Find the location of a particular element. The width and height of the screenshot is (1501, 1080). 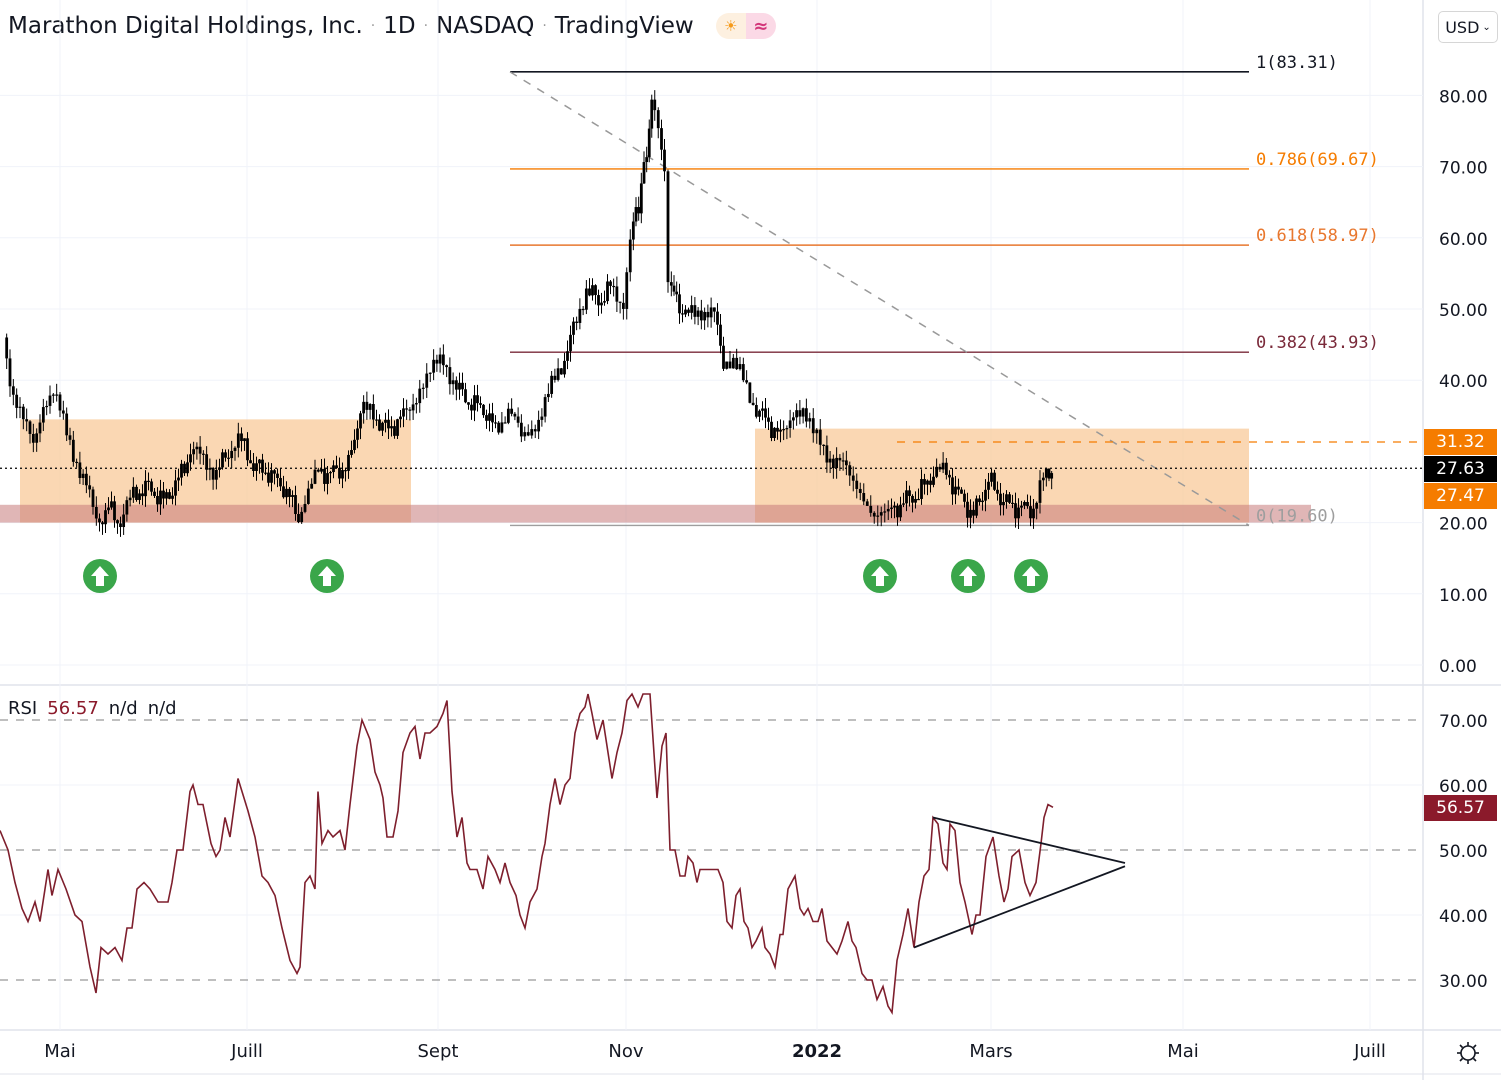

triangle-lower-line is located at coordinates (1019, 907).